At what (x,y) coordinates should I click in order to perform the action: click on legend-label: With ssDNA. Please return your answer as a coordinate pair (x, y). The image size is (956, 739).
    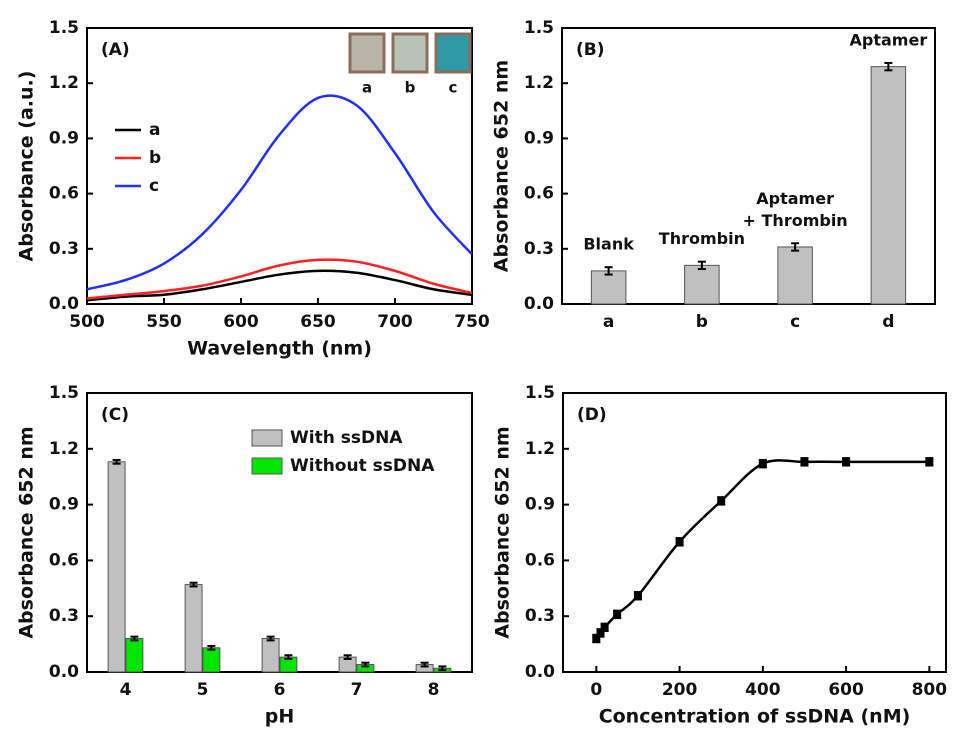
    Looking at the image, I should click on (346, 438).